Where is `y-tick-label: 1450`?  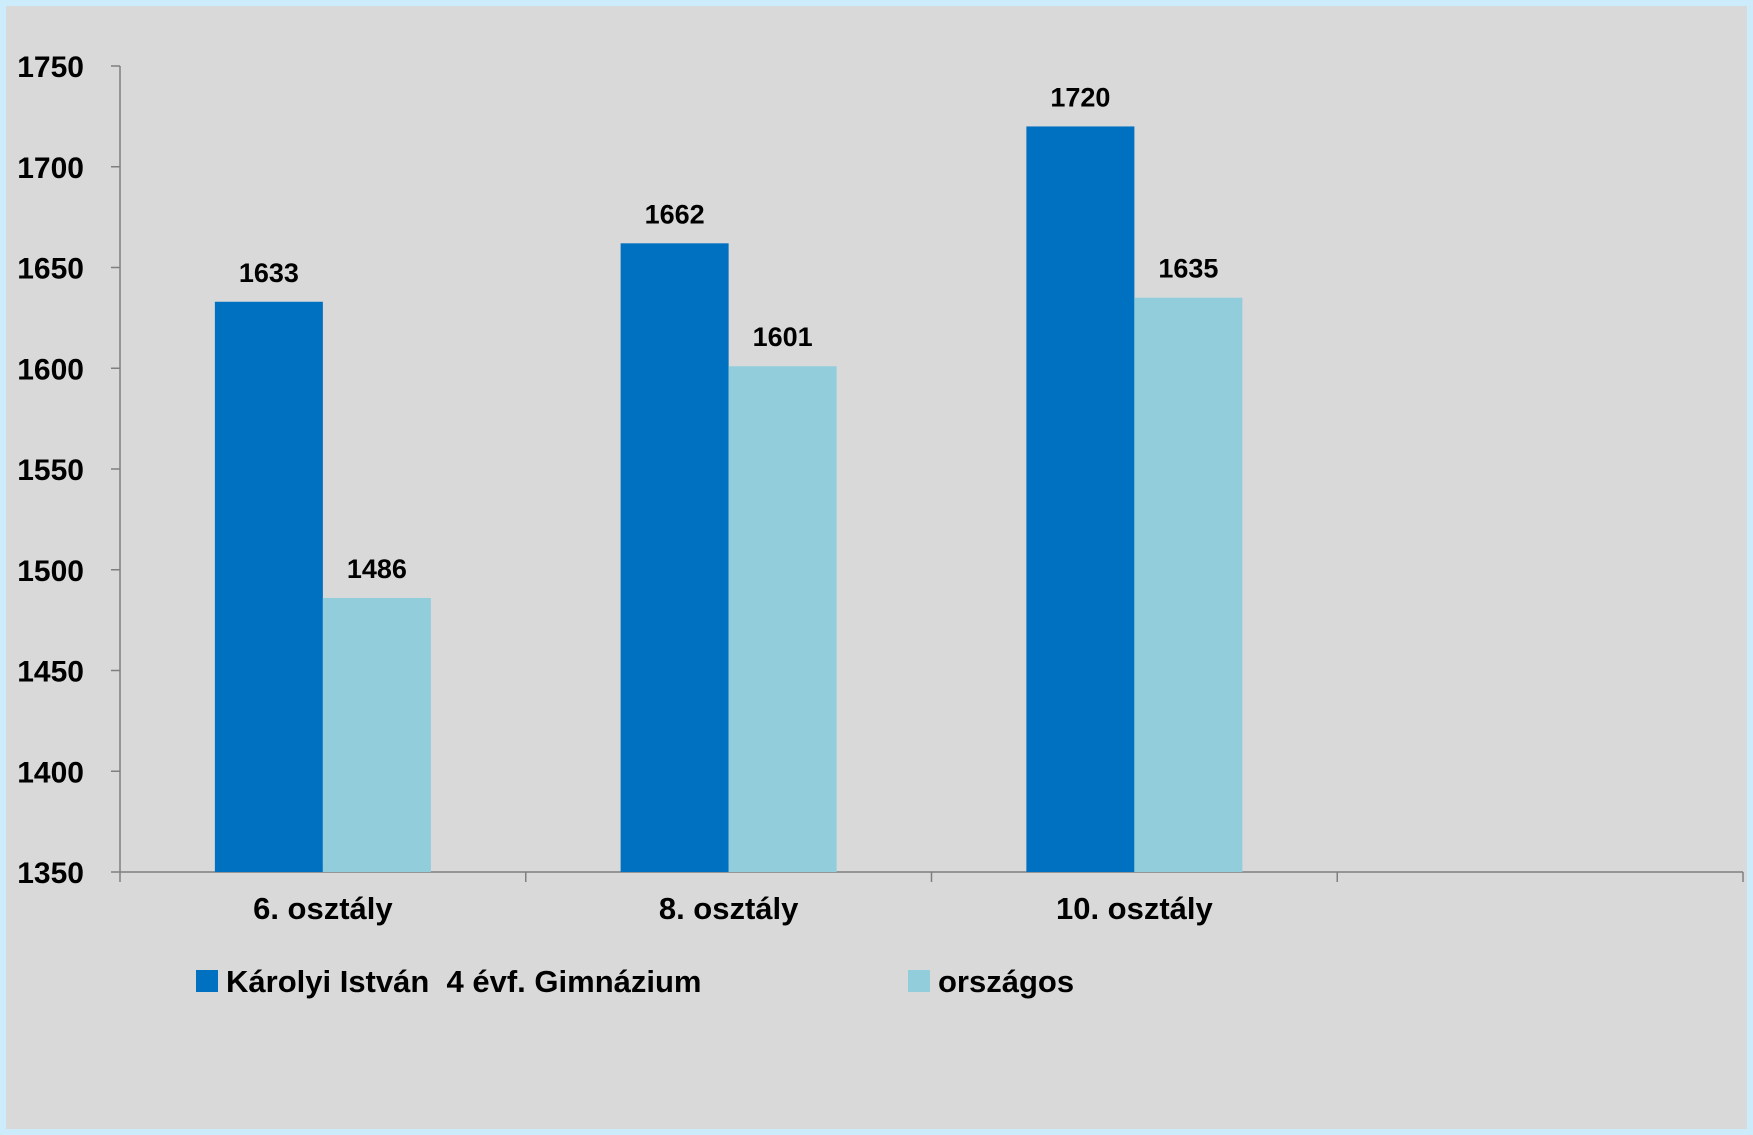
y-tick-label: 1450 is located at coordinates (50, 672).